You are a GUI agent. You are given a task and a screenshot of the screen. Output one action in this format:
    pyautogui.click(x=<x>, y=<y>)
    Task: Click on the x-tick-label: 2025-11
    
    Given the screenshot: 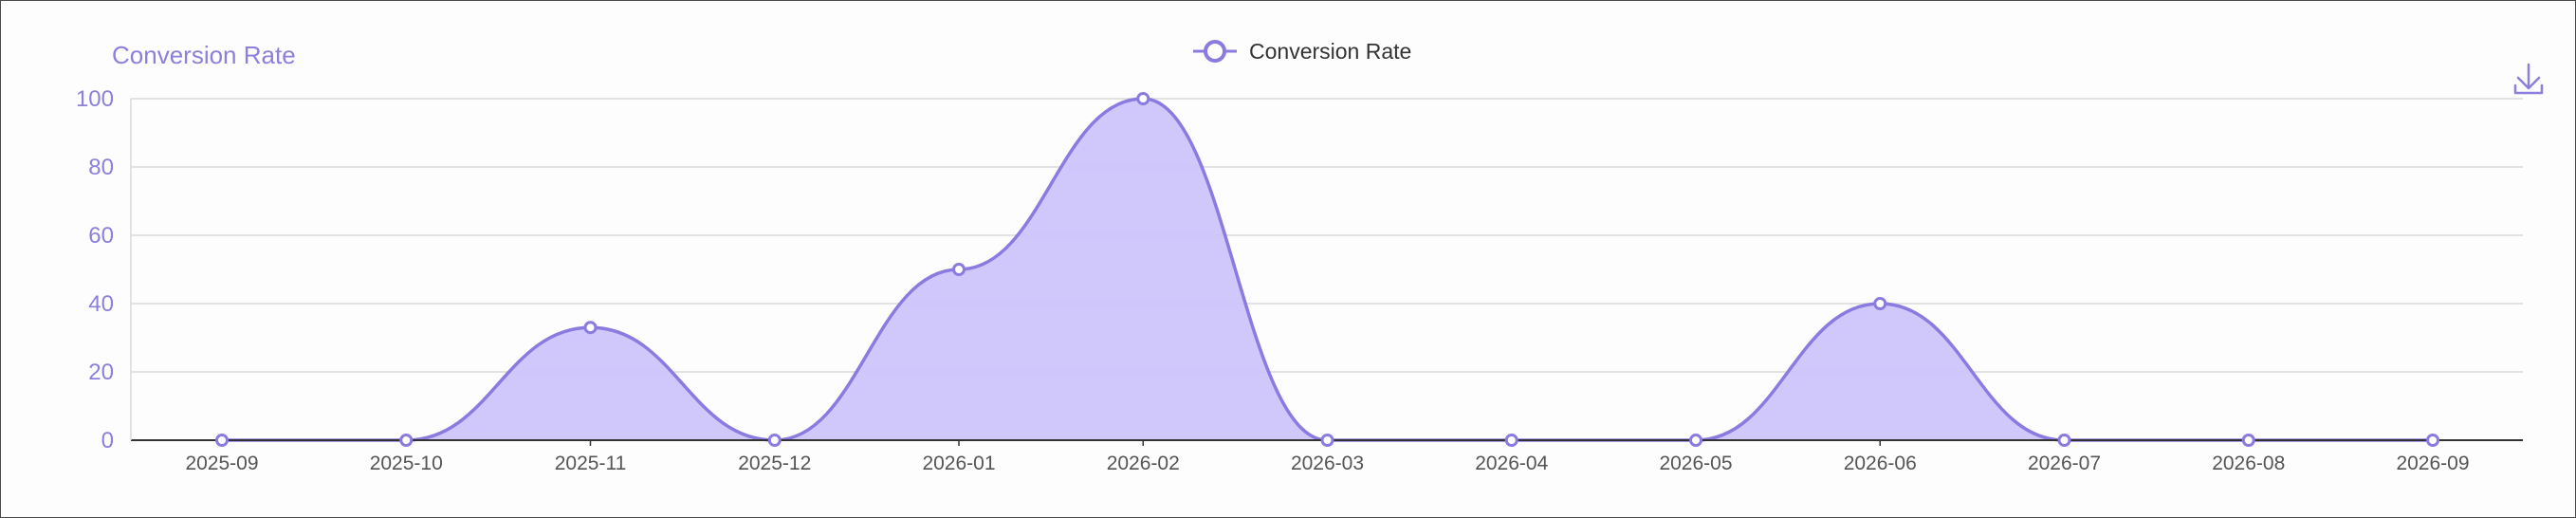 What is the action you would take?
    pyautogui.click(x=591, y=463)
    